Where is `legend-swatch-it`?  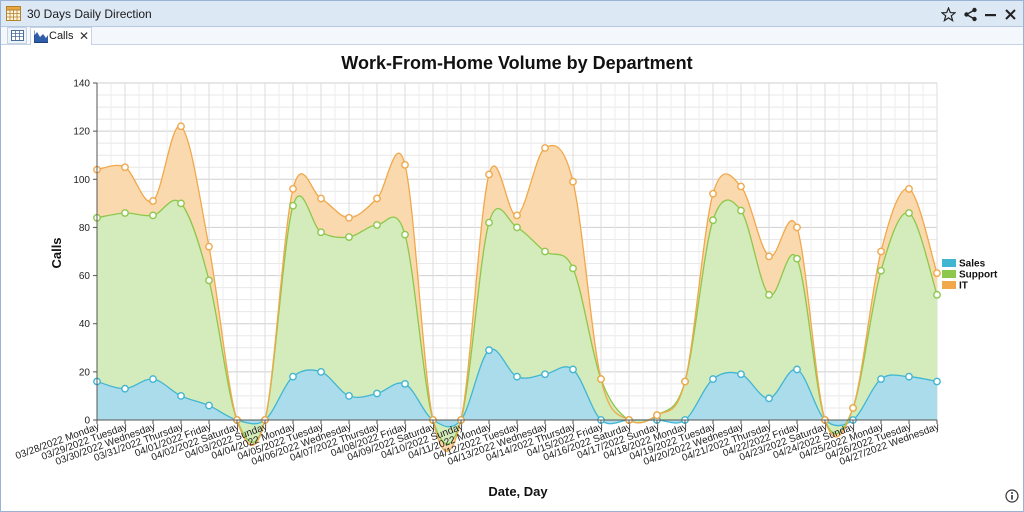 legend-swatch-it is located at coordinates (949, 285).